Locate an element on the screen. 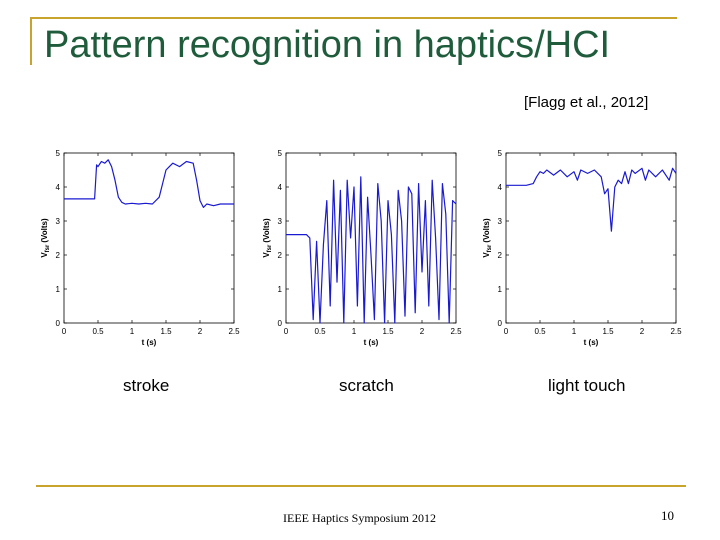 The width and height of the screenshot is (720, 540). chart-stroke: 0 0.5 1 1.5 2 2.5 0 1 2 3 4 5 t (s) Vfsr(Volts) is located at coordinates (140, 248).